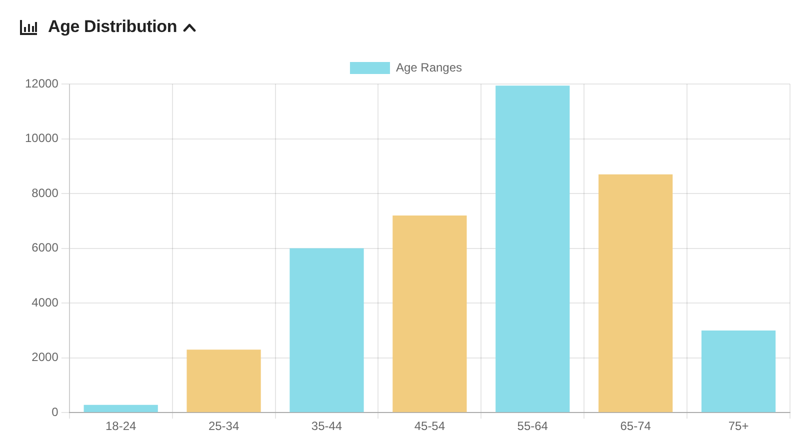 Image resolution: width=800 pixels, height=435 pixels. I want to click on x-tick-label: 75+, so click(738, 426).